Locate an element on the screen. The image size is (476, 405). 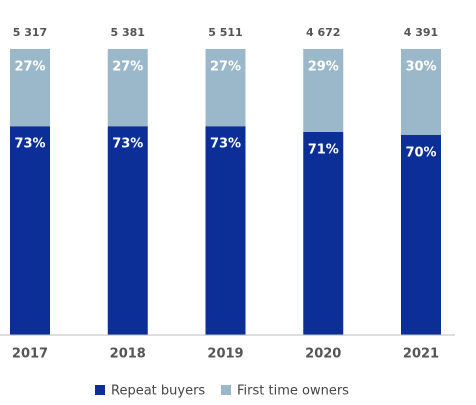
segment-label: 29% is located at coordinates (323, 67).